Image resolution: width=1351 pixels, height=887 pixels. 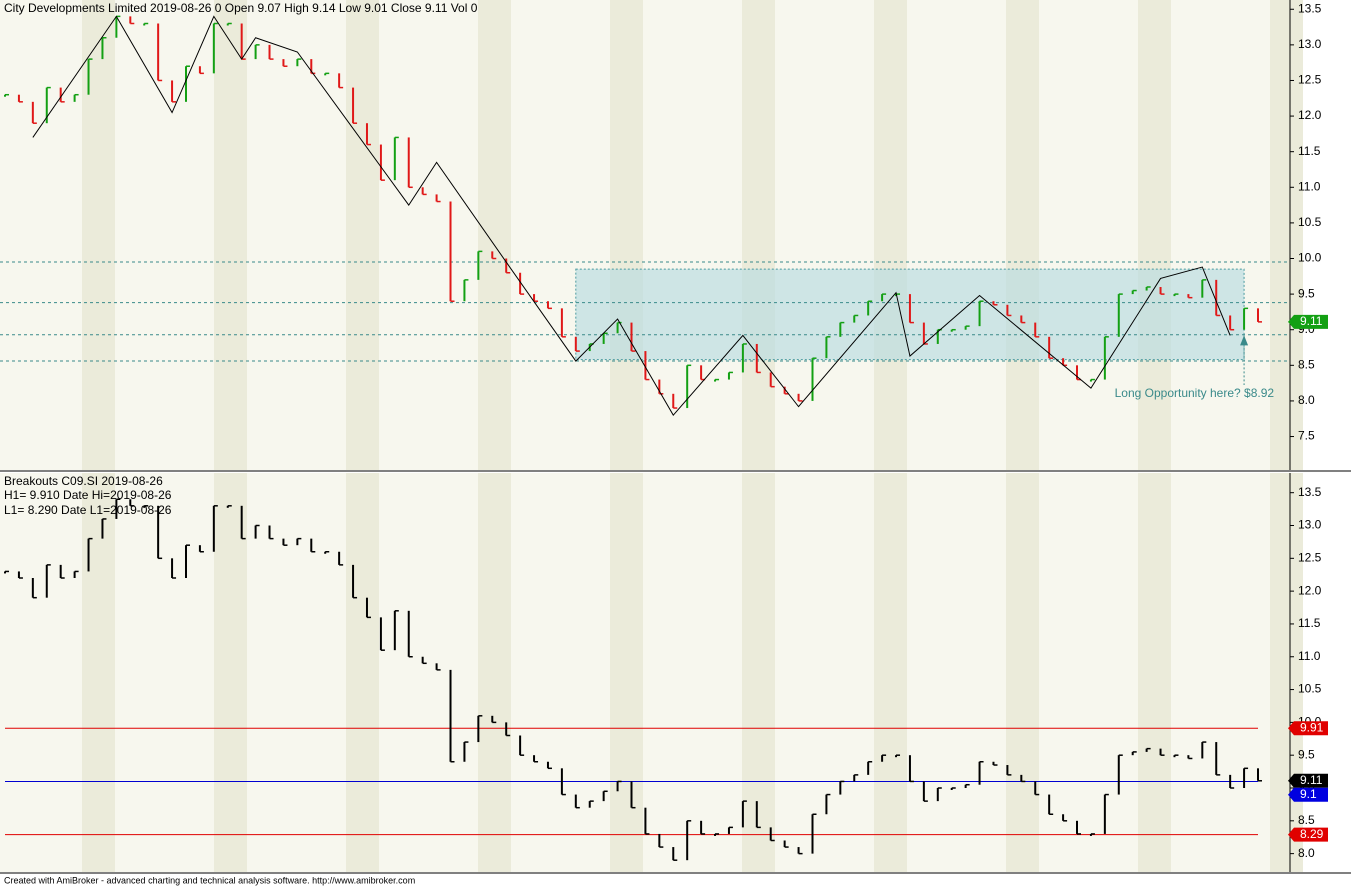 I want to click on price-tag-label: 9.1, so click(x=1308, y=794).